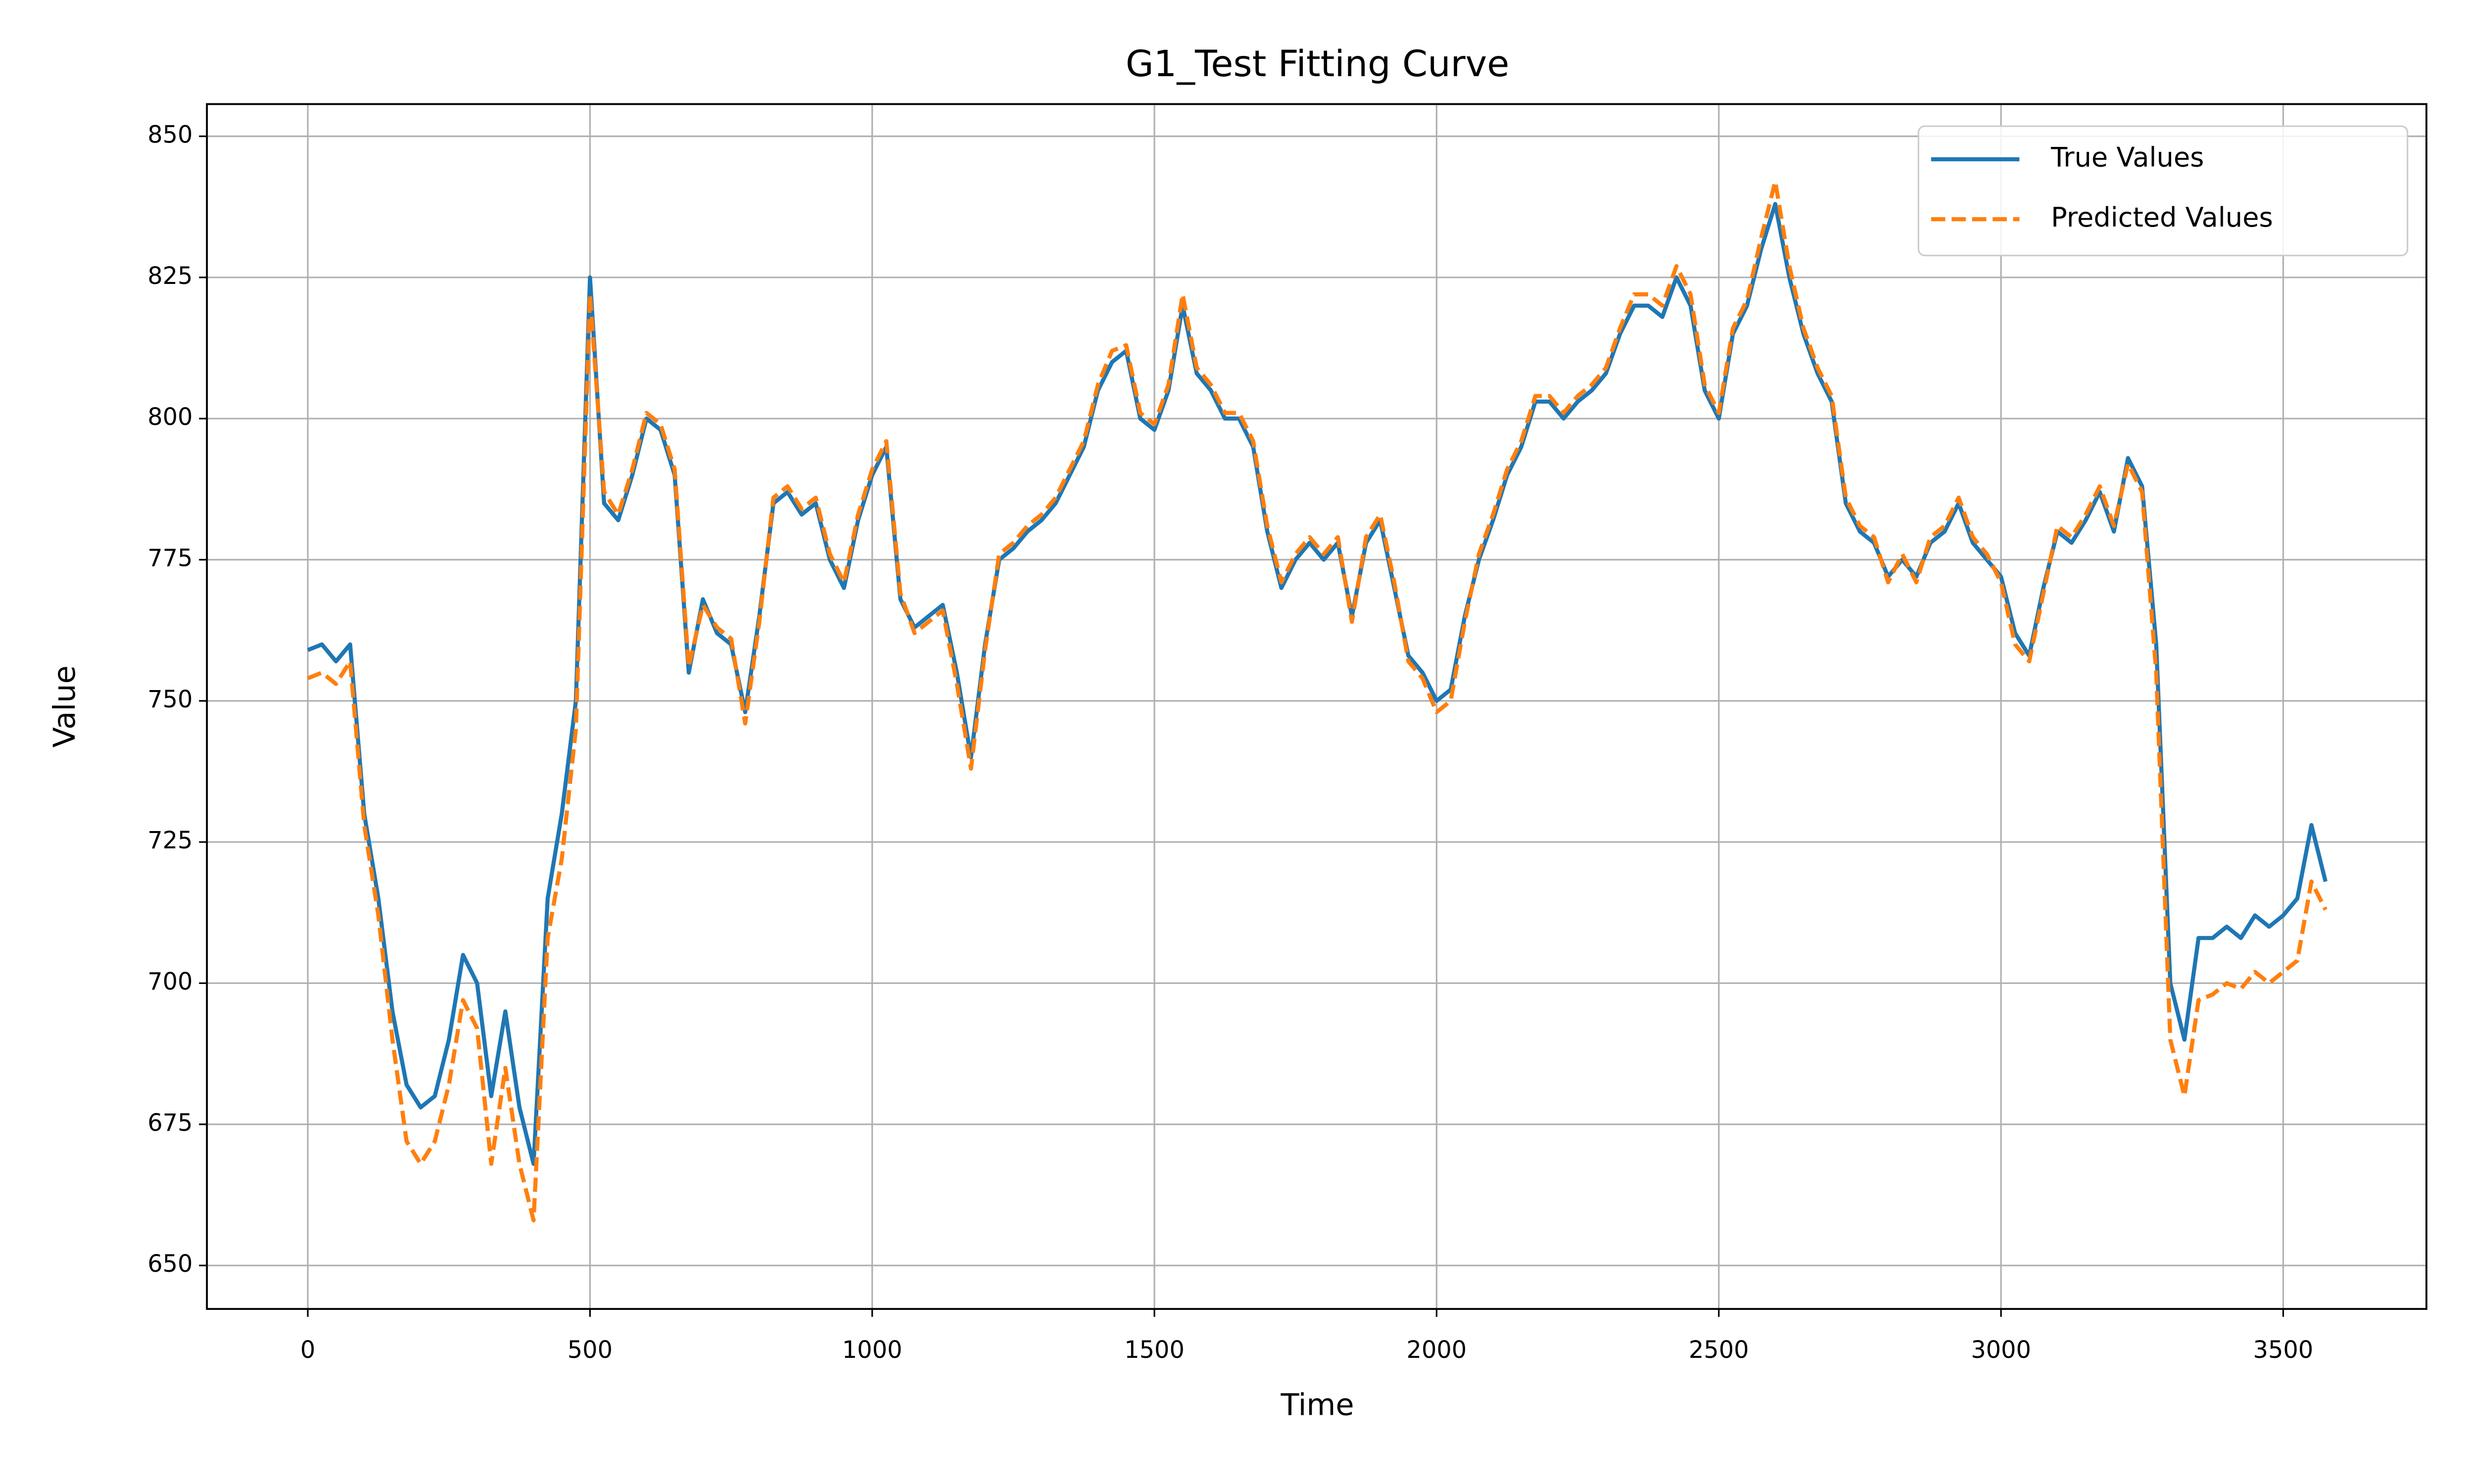 The height and width of the screenshot is (1484, 2474). I want to click on y-tick-label: 725, so click(169, 840).